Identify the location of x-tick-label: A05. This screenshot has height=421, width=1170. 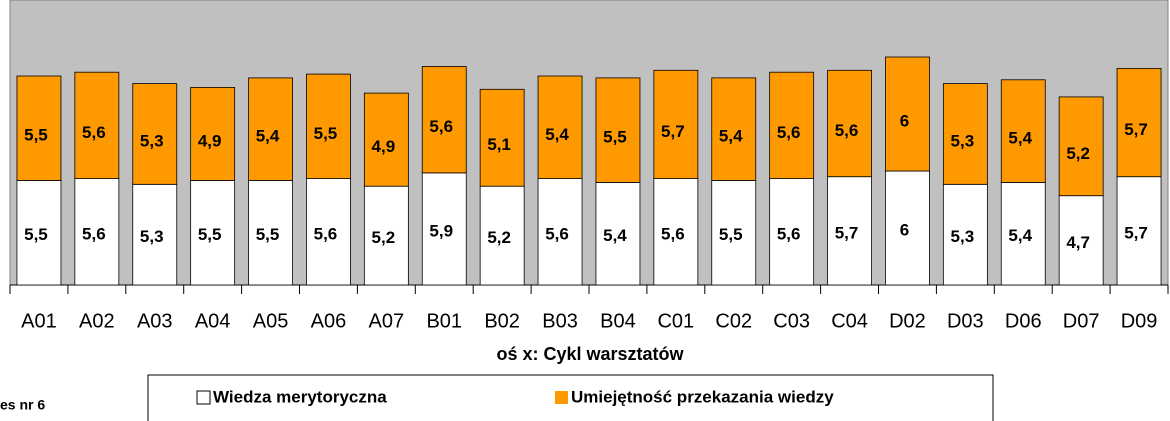
(271, 321).